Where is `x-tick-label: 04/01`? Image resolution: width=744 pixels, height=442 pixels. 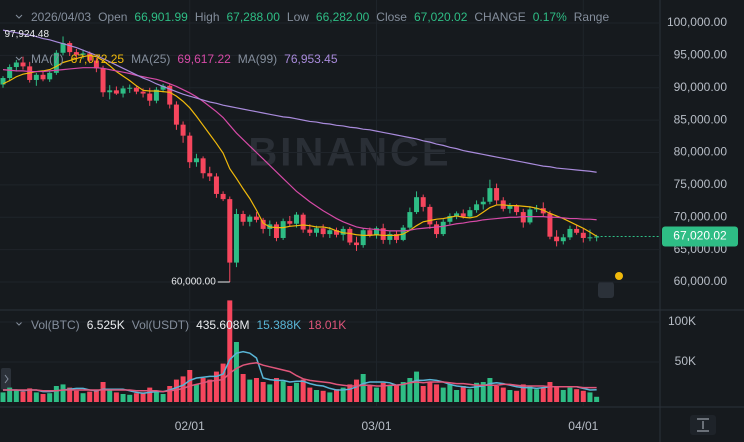 x-tick-label: 04/01 is located at coordinates (583, 426).